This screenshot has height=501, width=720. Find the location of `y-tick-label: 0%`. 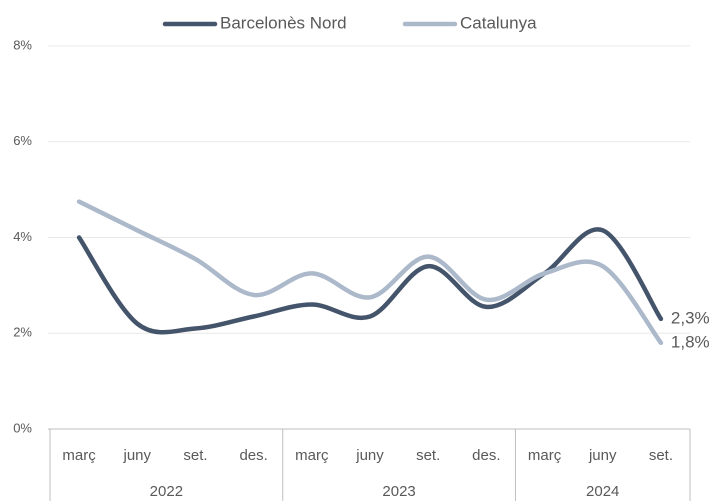

y-tick-label: 0% is located at coordinates (22, 427).